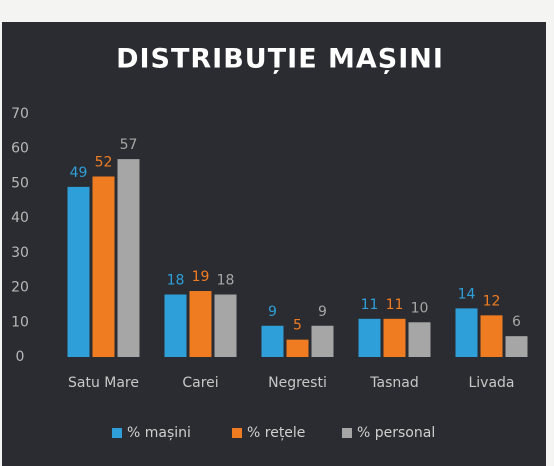  I want to click on y-tick-label: 20, so click(20, 288).